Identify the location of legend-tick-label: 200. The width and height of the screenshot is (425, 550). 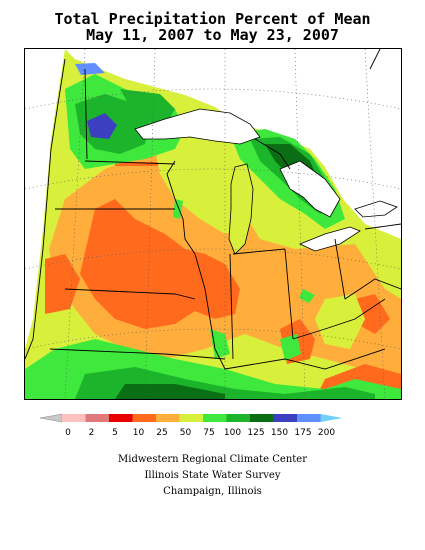
(326, 433).